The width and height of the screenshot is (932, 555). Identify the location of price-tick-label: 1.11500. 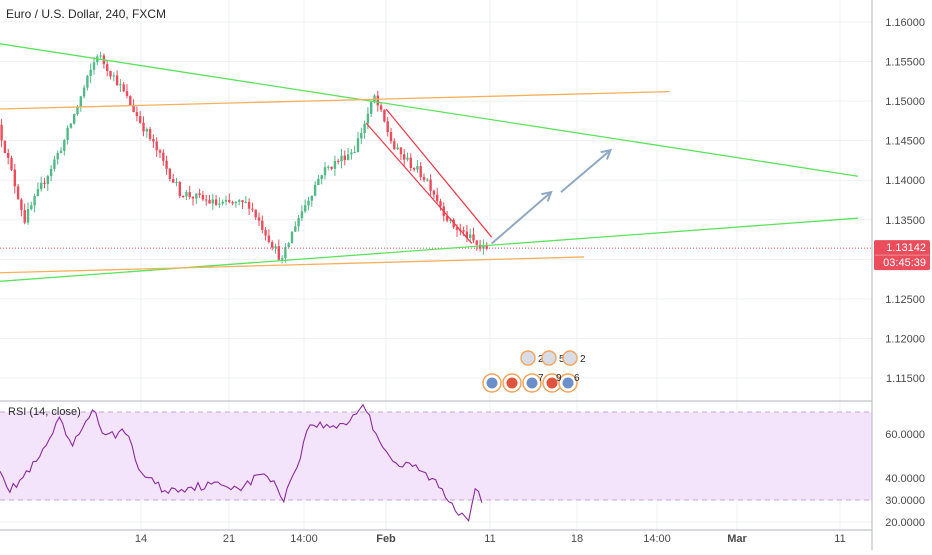
(905, 379).